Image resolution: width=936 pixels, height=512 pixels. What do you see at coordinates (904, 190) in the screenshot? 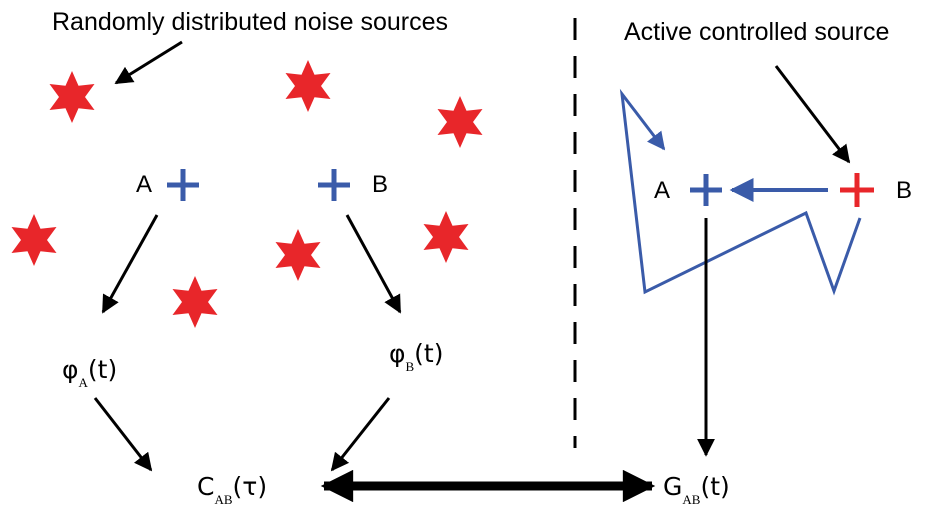
I see `right-label-b: B` at bounding box center [904, 190].